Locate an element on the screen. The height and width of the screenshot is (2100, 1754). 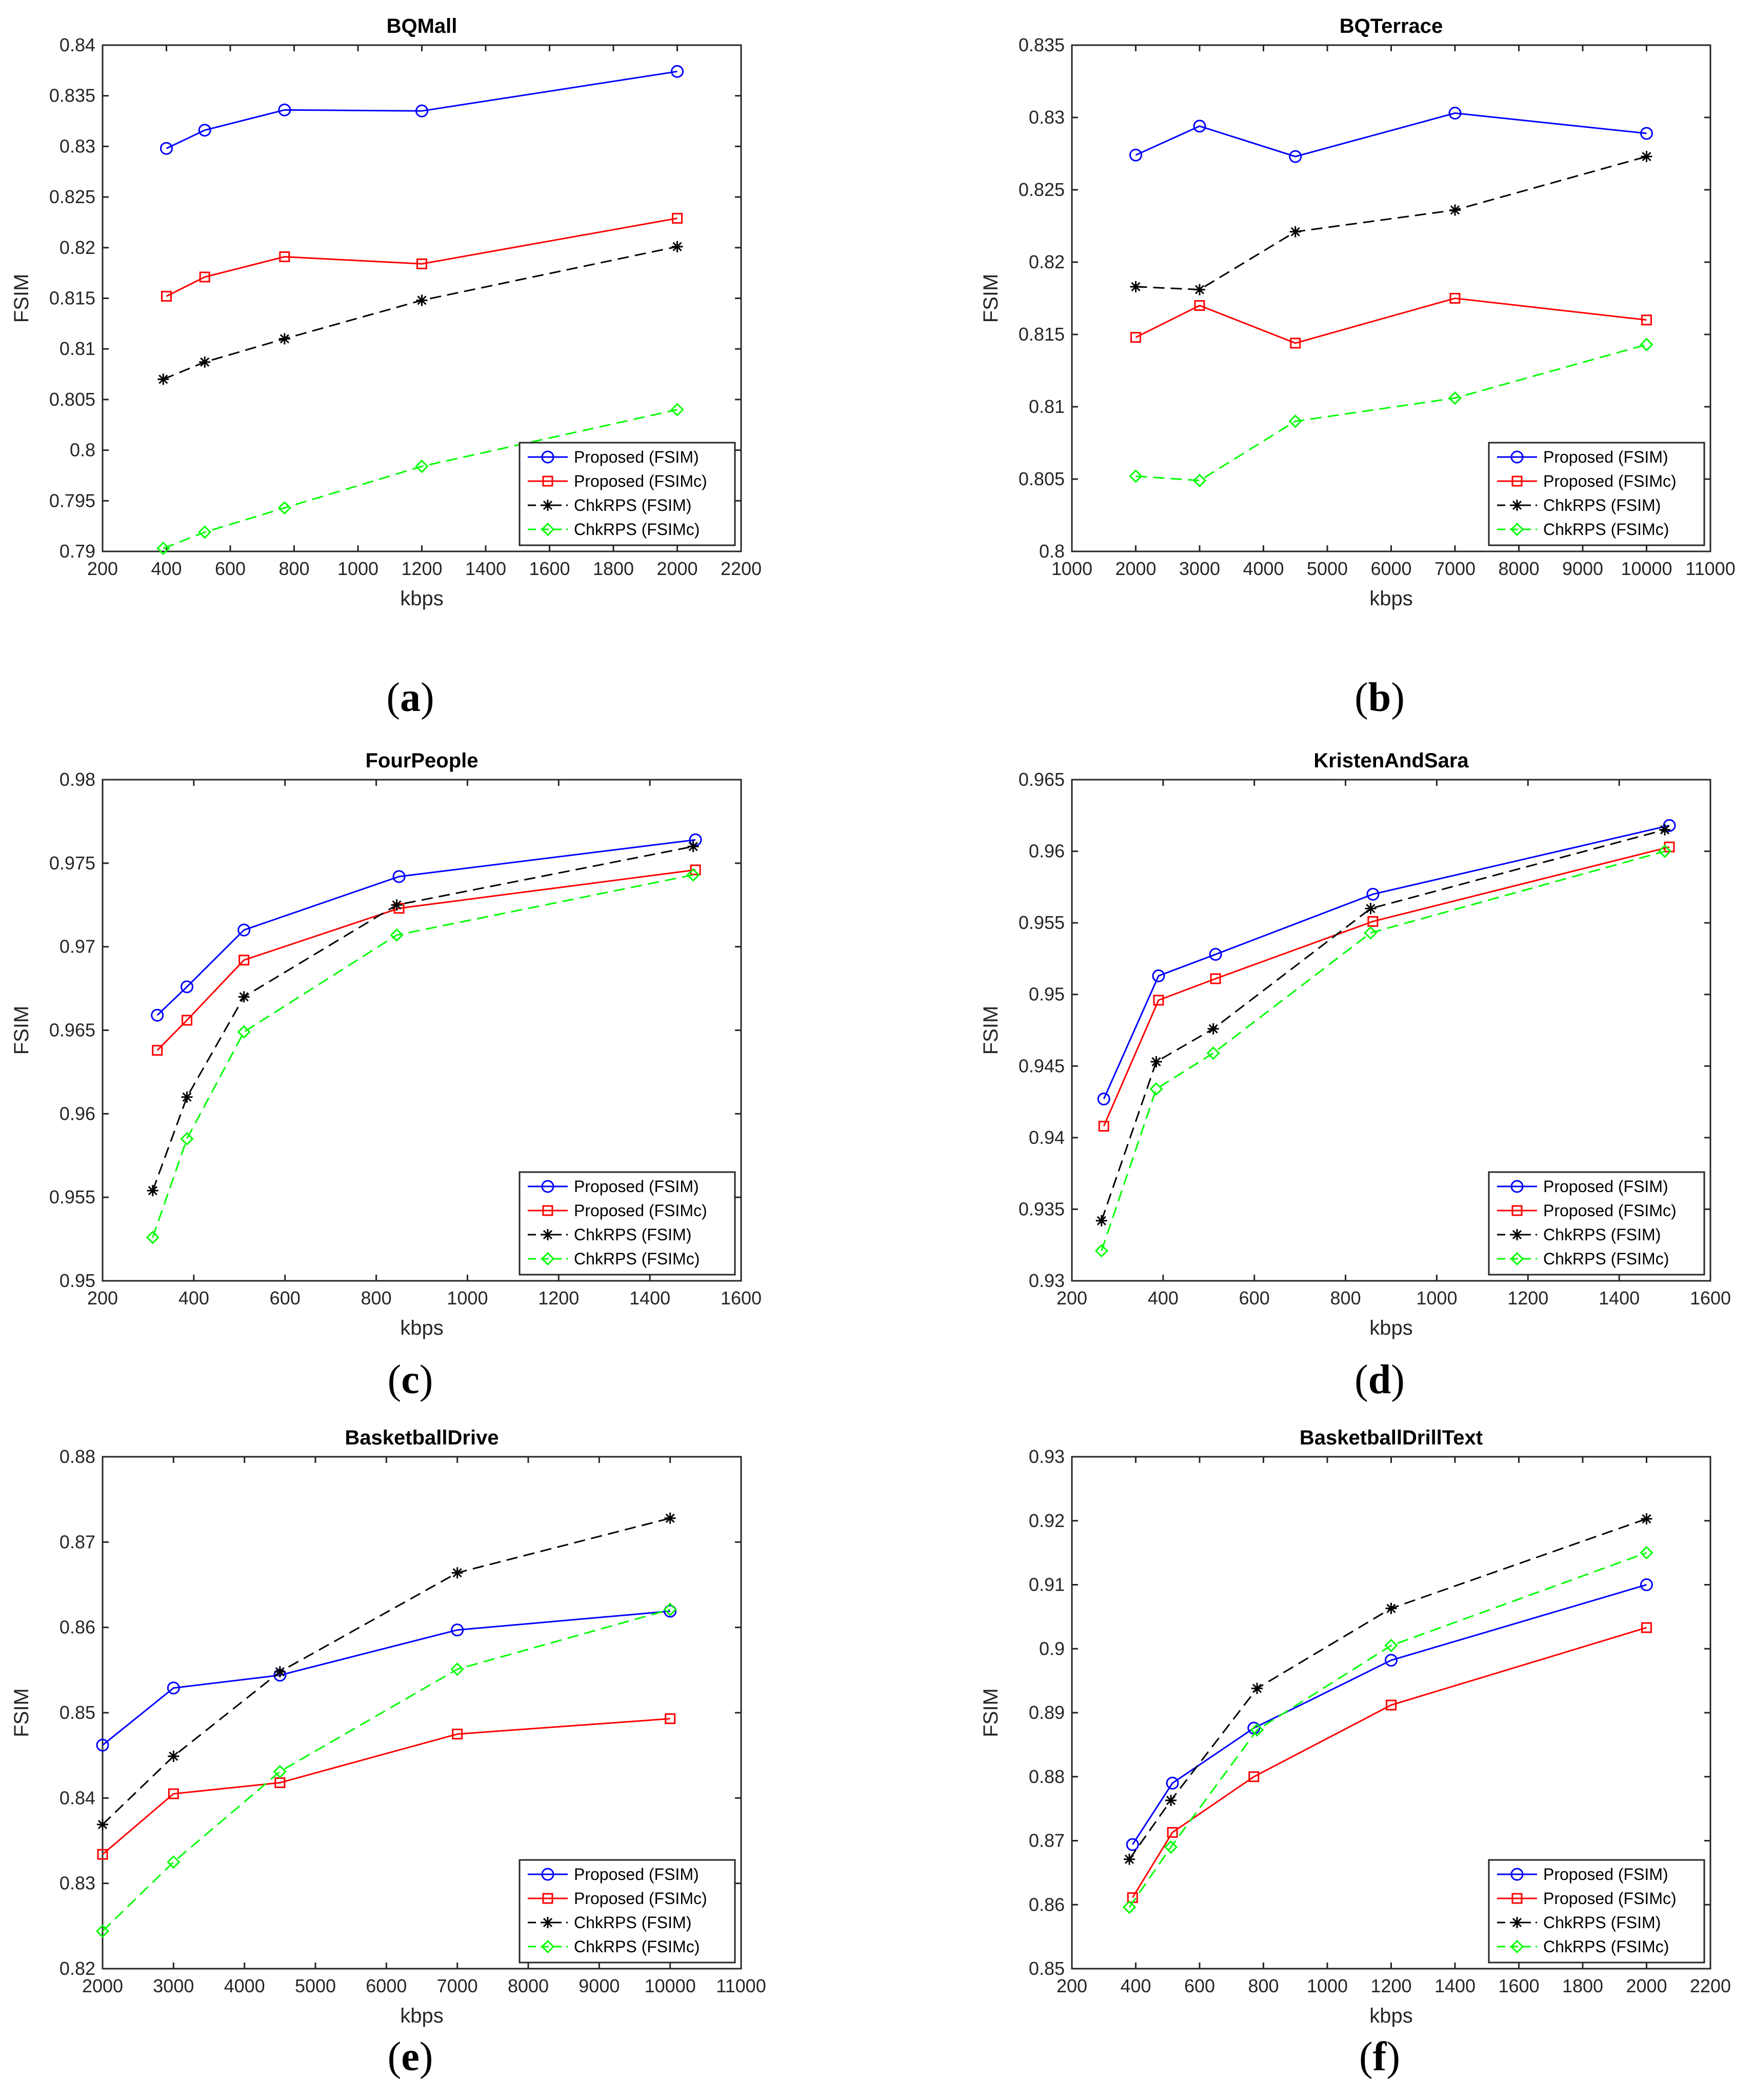
y-tick-label: 0.965 is located at coordinates (1042, 780).